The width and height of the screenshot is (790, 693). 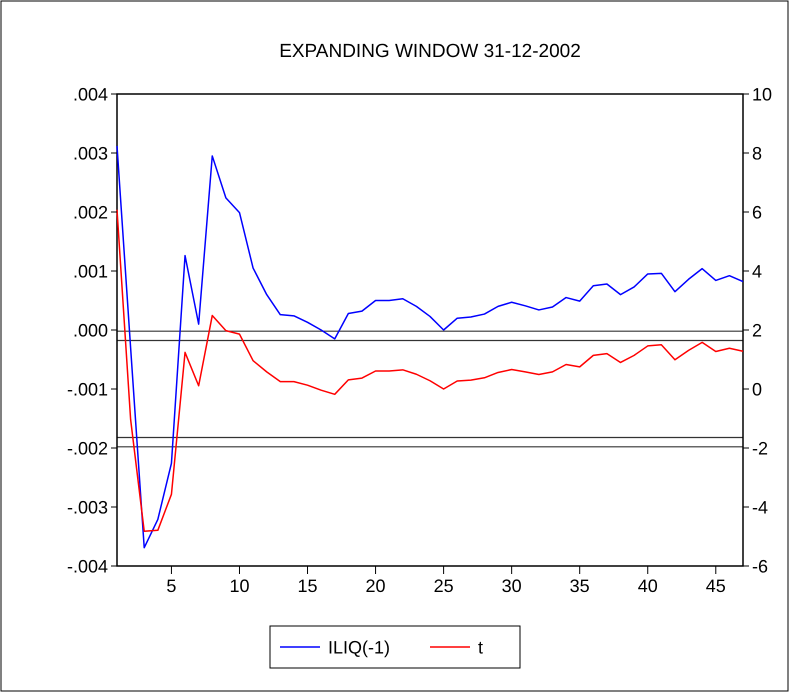 What do you see at coordinates (376, 586) in the screenshot?
I see `x-tick-label: 20` at bounding box center [376, 586].